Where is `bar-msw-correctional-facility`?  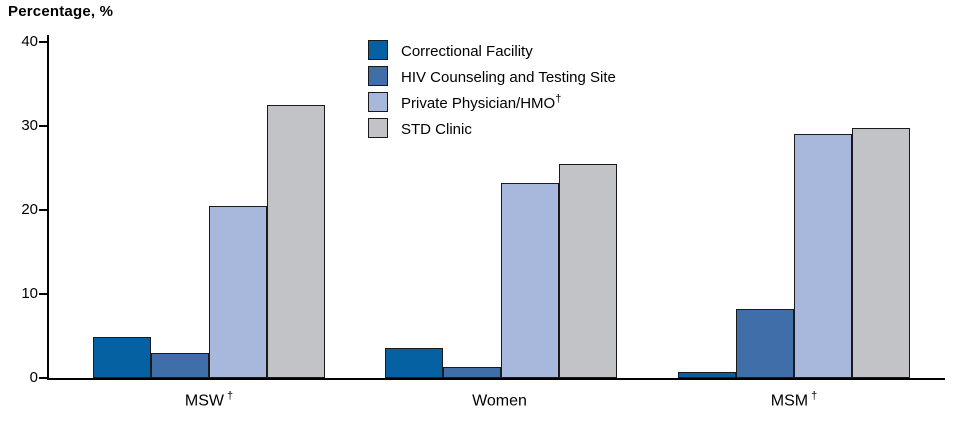 bar-msw-correctional-facility is located at coordinates (122, 357).